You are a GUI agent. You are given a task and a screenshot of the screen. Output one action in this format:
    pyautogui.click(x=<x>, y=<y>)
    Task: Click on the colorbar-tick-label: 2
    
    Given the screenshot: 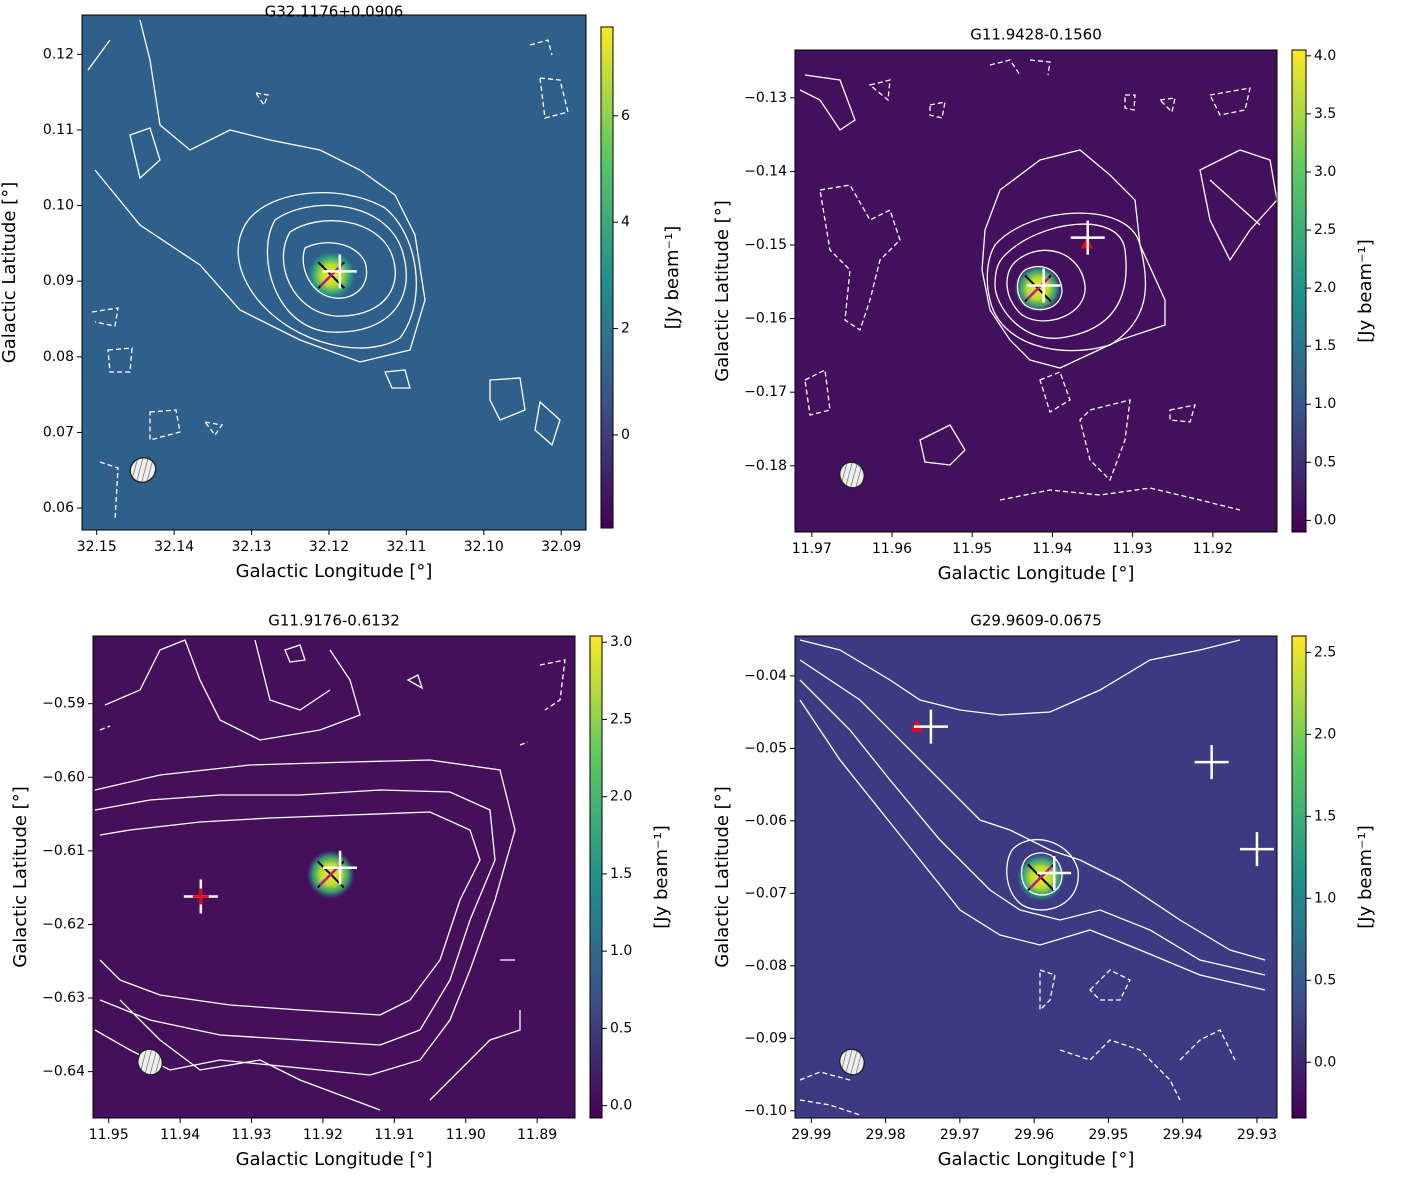 What is the action you would take?
    pyautogui.click(x=625, y=329)
    